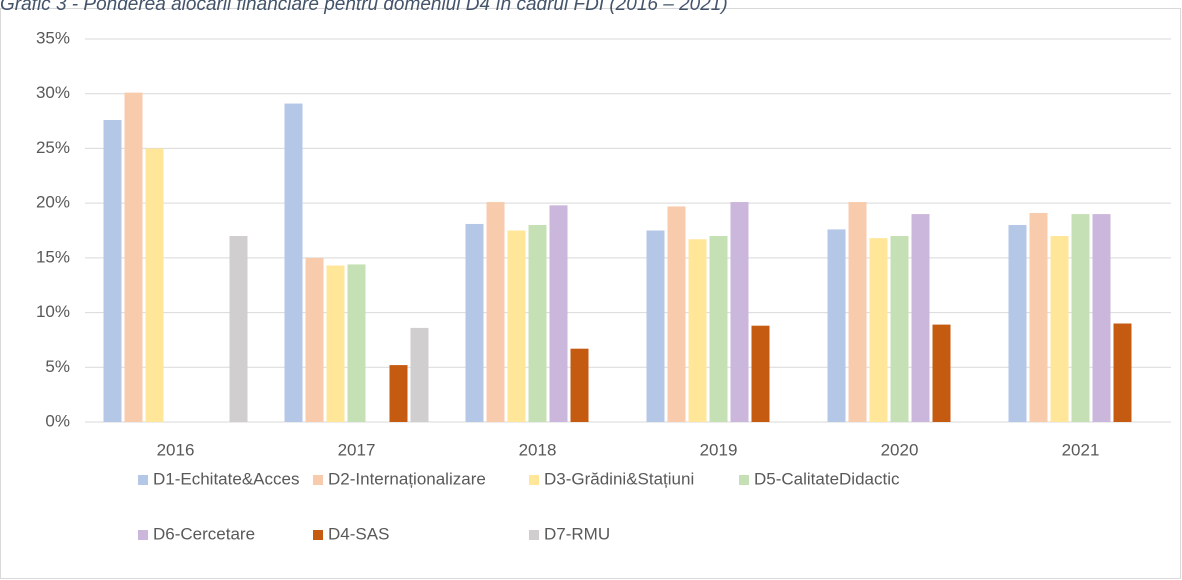 The height and width of the screenshot is (580, 1182). Describe the element at coordinates (538, 449) in the screenshot. I see `x-tick-label: 2018` at that location.